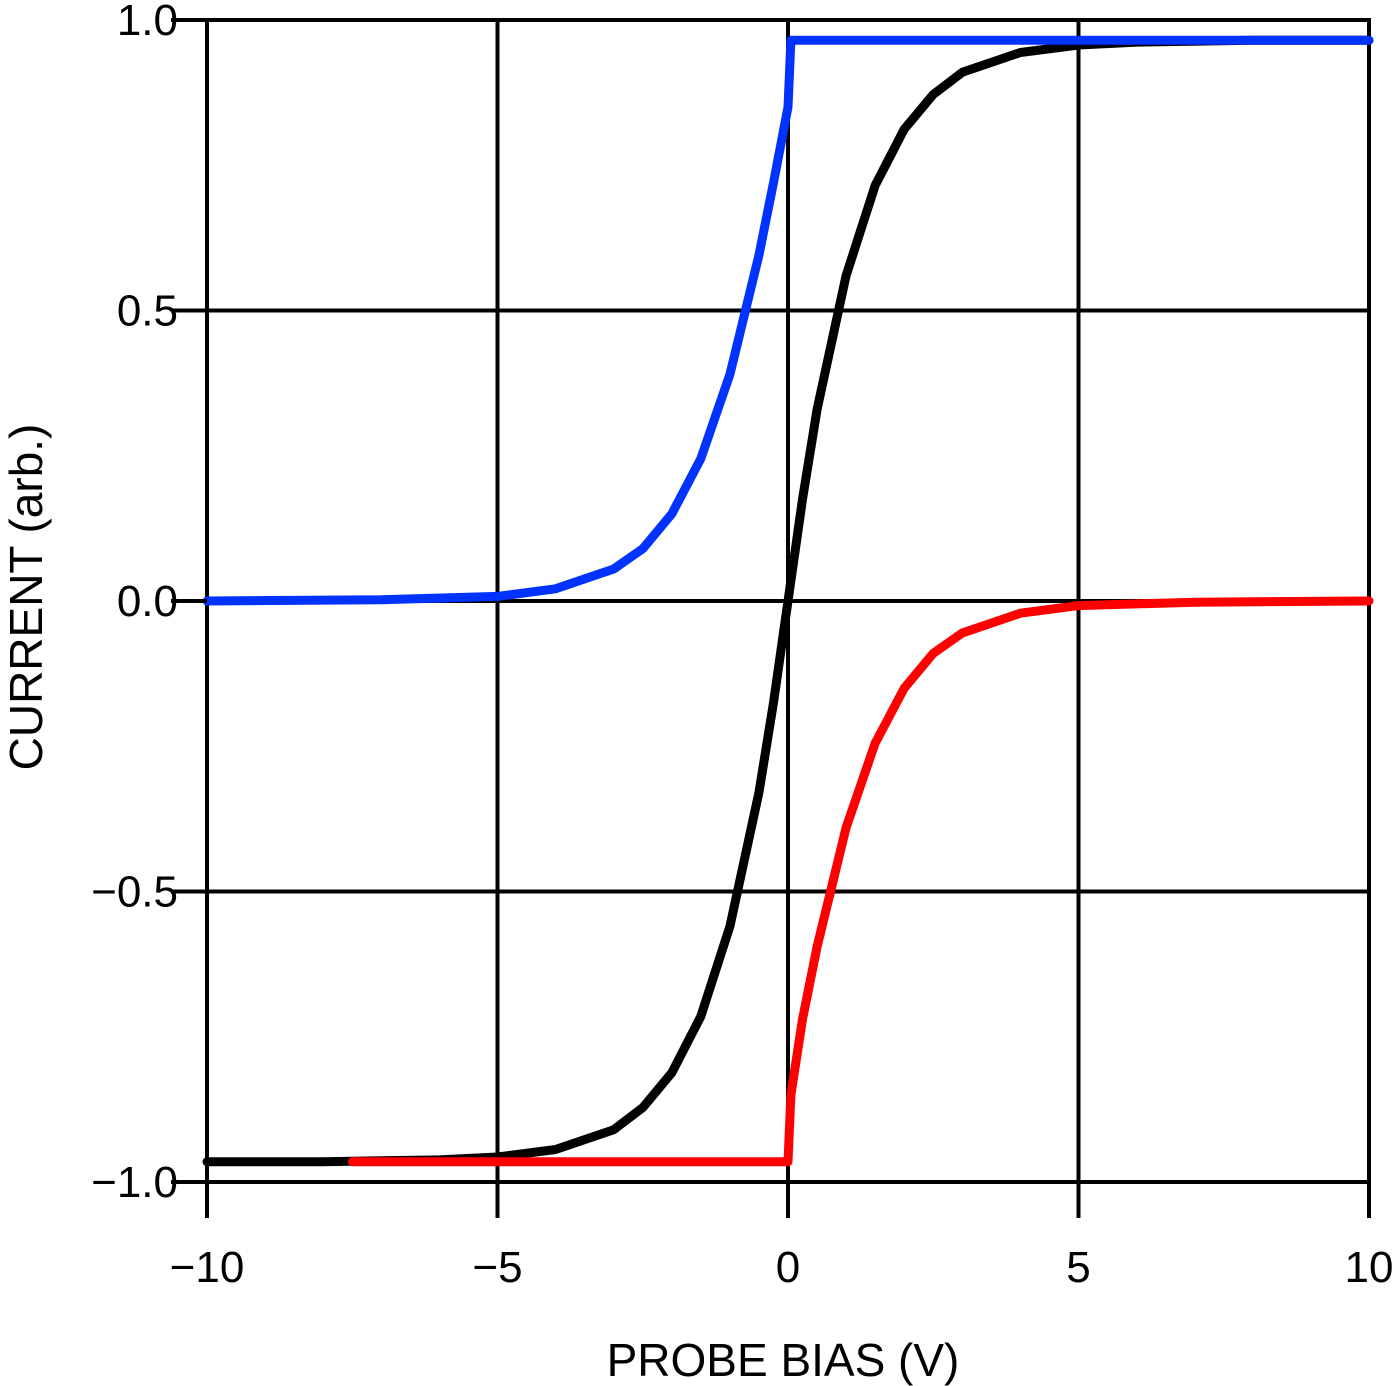  Describe the element at coordinates (147, 601) in the screenshot. I see `y-tick-label: 0.0` at that location.